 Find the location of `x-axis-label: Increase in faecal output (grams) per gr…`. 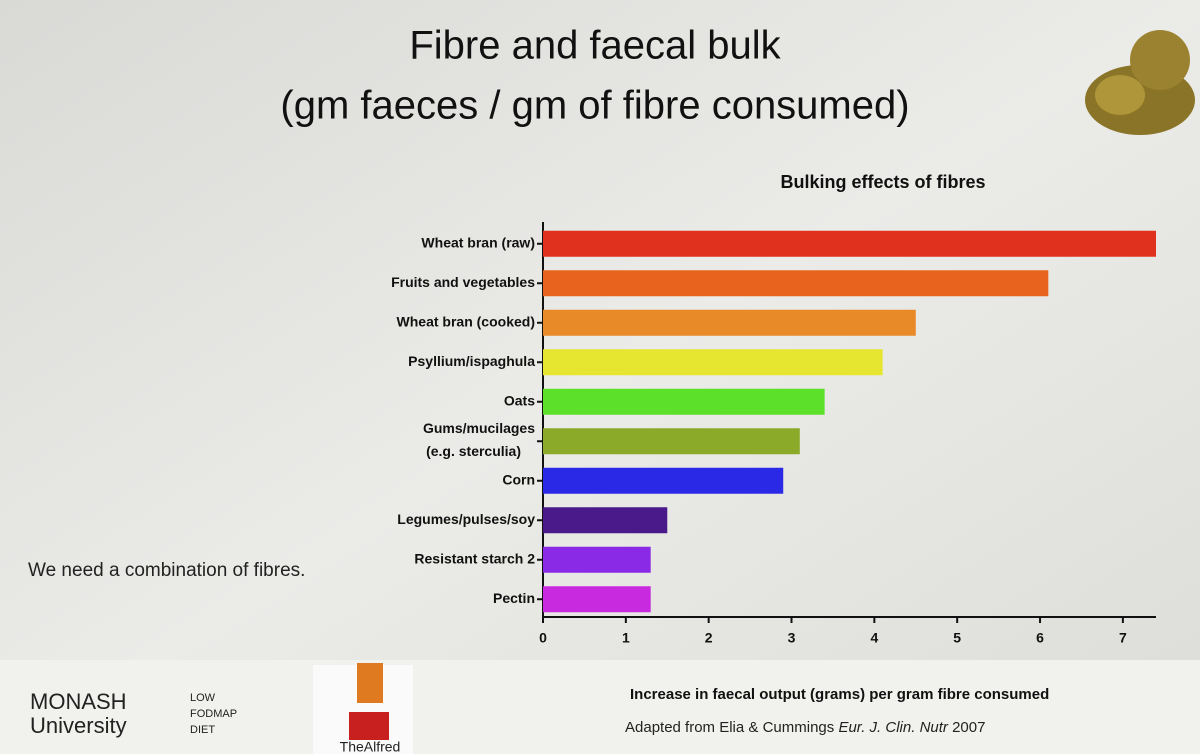

x-axis-label: Increase in faecal output (grams) per gr… is located at coordinates (839, 694).